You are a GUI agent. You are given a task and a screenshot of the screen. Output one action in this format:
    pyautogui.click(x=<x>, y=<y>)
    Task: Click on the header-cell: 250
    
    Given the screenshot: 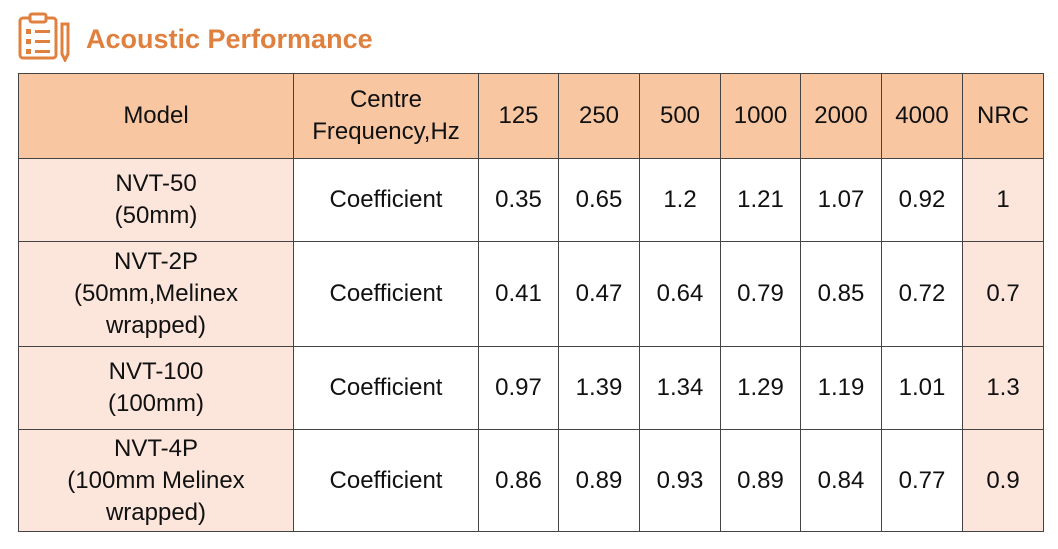 What is the action you would take?
    pyautogui.click(x=599, y=116)
    